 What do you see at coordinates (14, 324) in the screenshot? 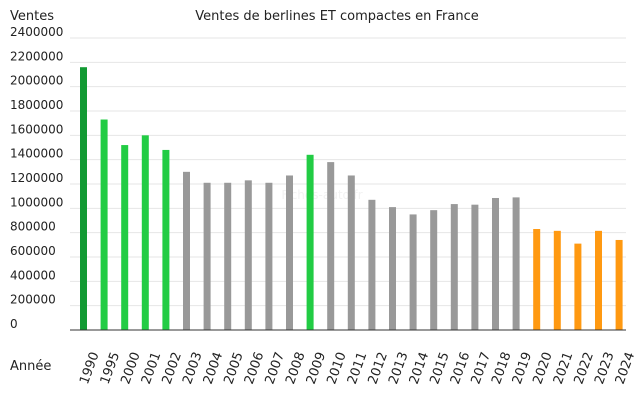
I see `y-tick-label: 0` at bounding box center [14, 324].